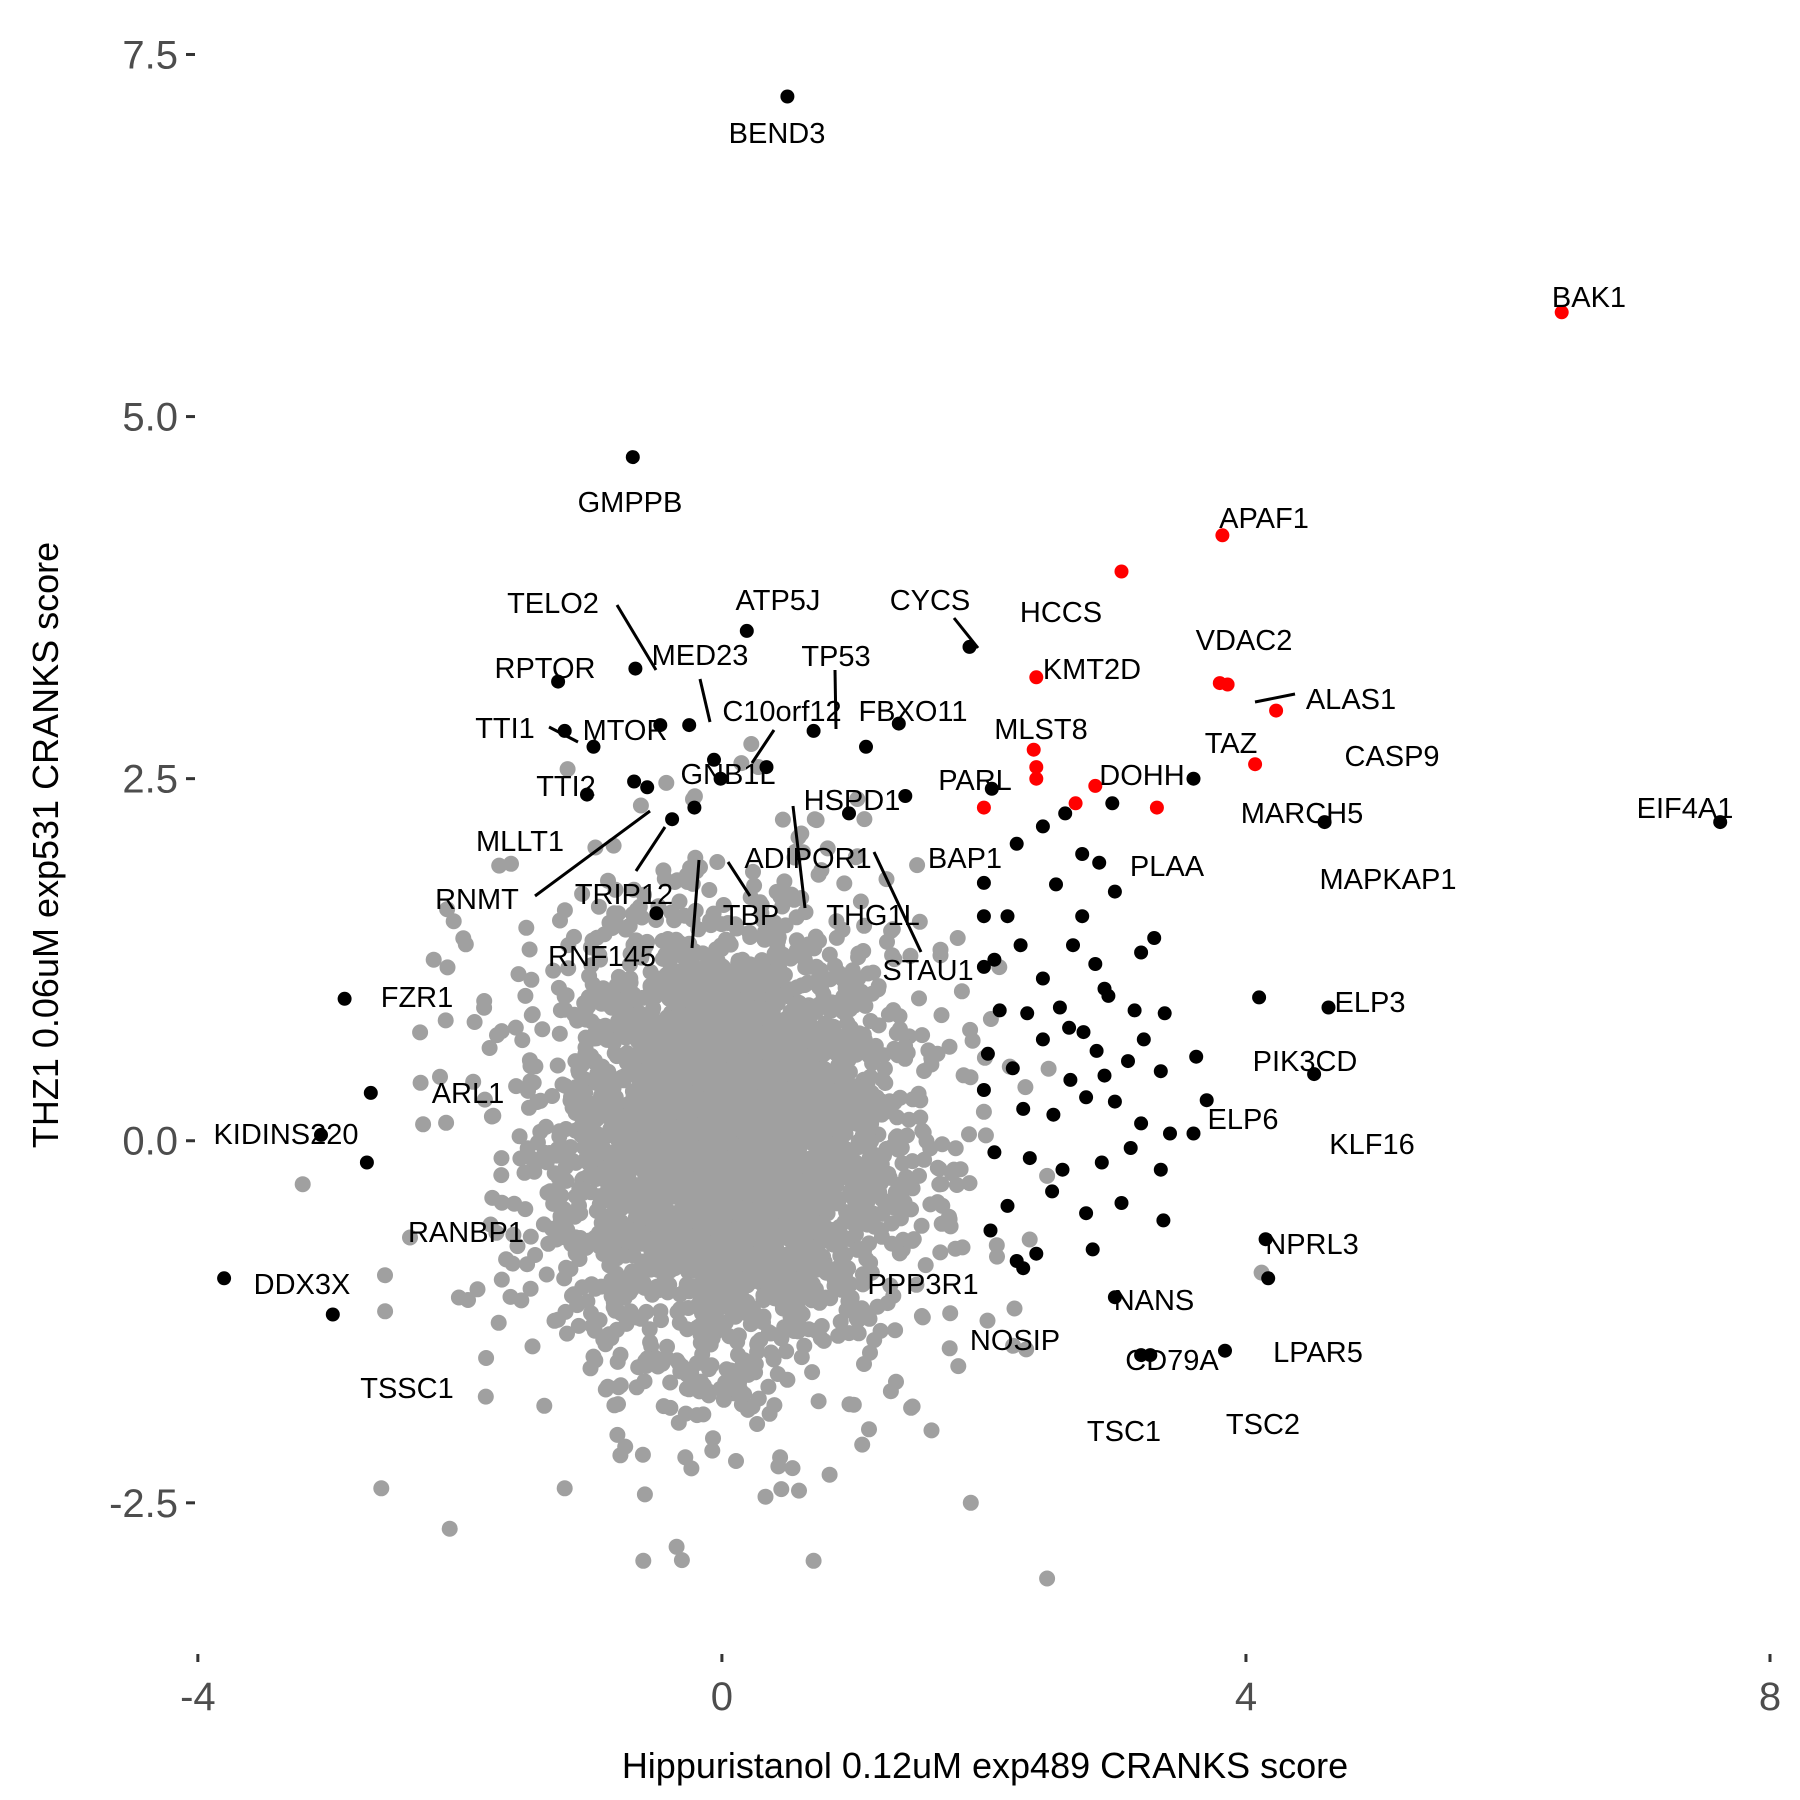 The image size is (1800, 1800). I want to click on red-point, so click(1219, 683).